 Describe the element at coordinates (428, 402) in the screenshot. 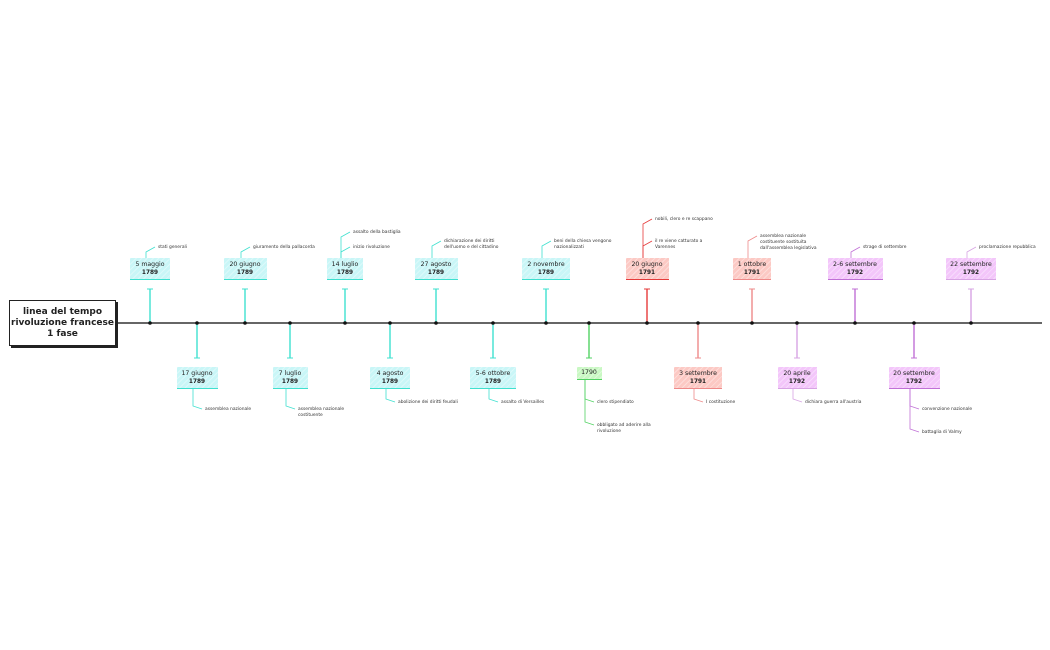

I see `event-note: abolizione dei diritti feudali` at that location.